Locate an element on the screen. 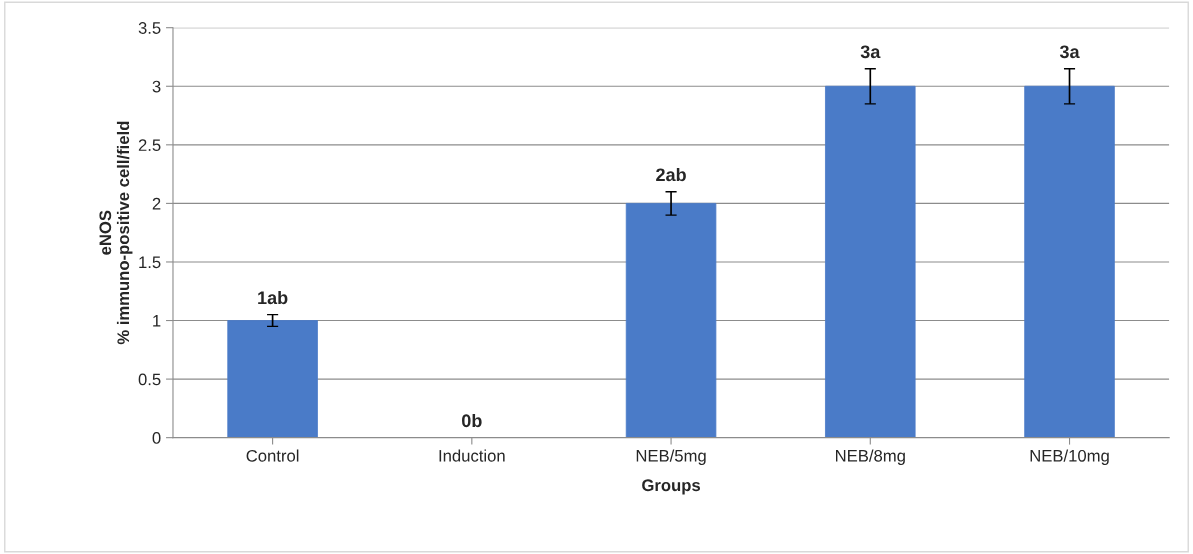  data-label: 2ab is located at coordinates (671, 174).